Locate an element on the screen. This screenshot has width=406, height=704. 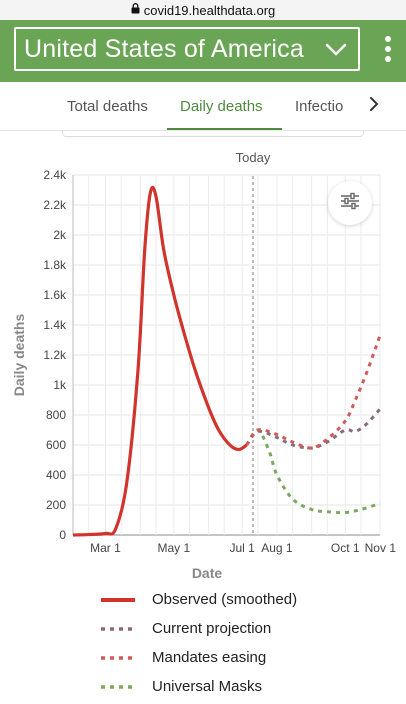
y-tick-label: 1.6k is located at coordinates (55, 295).